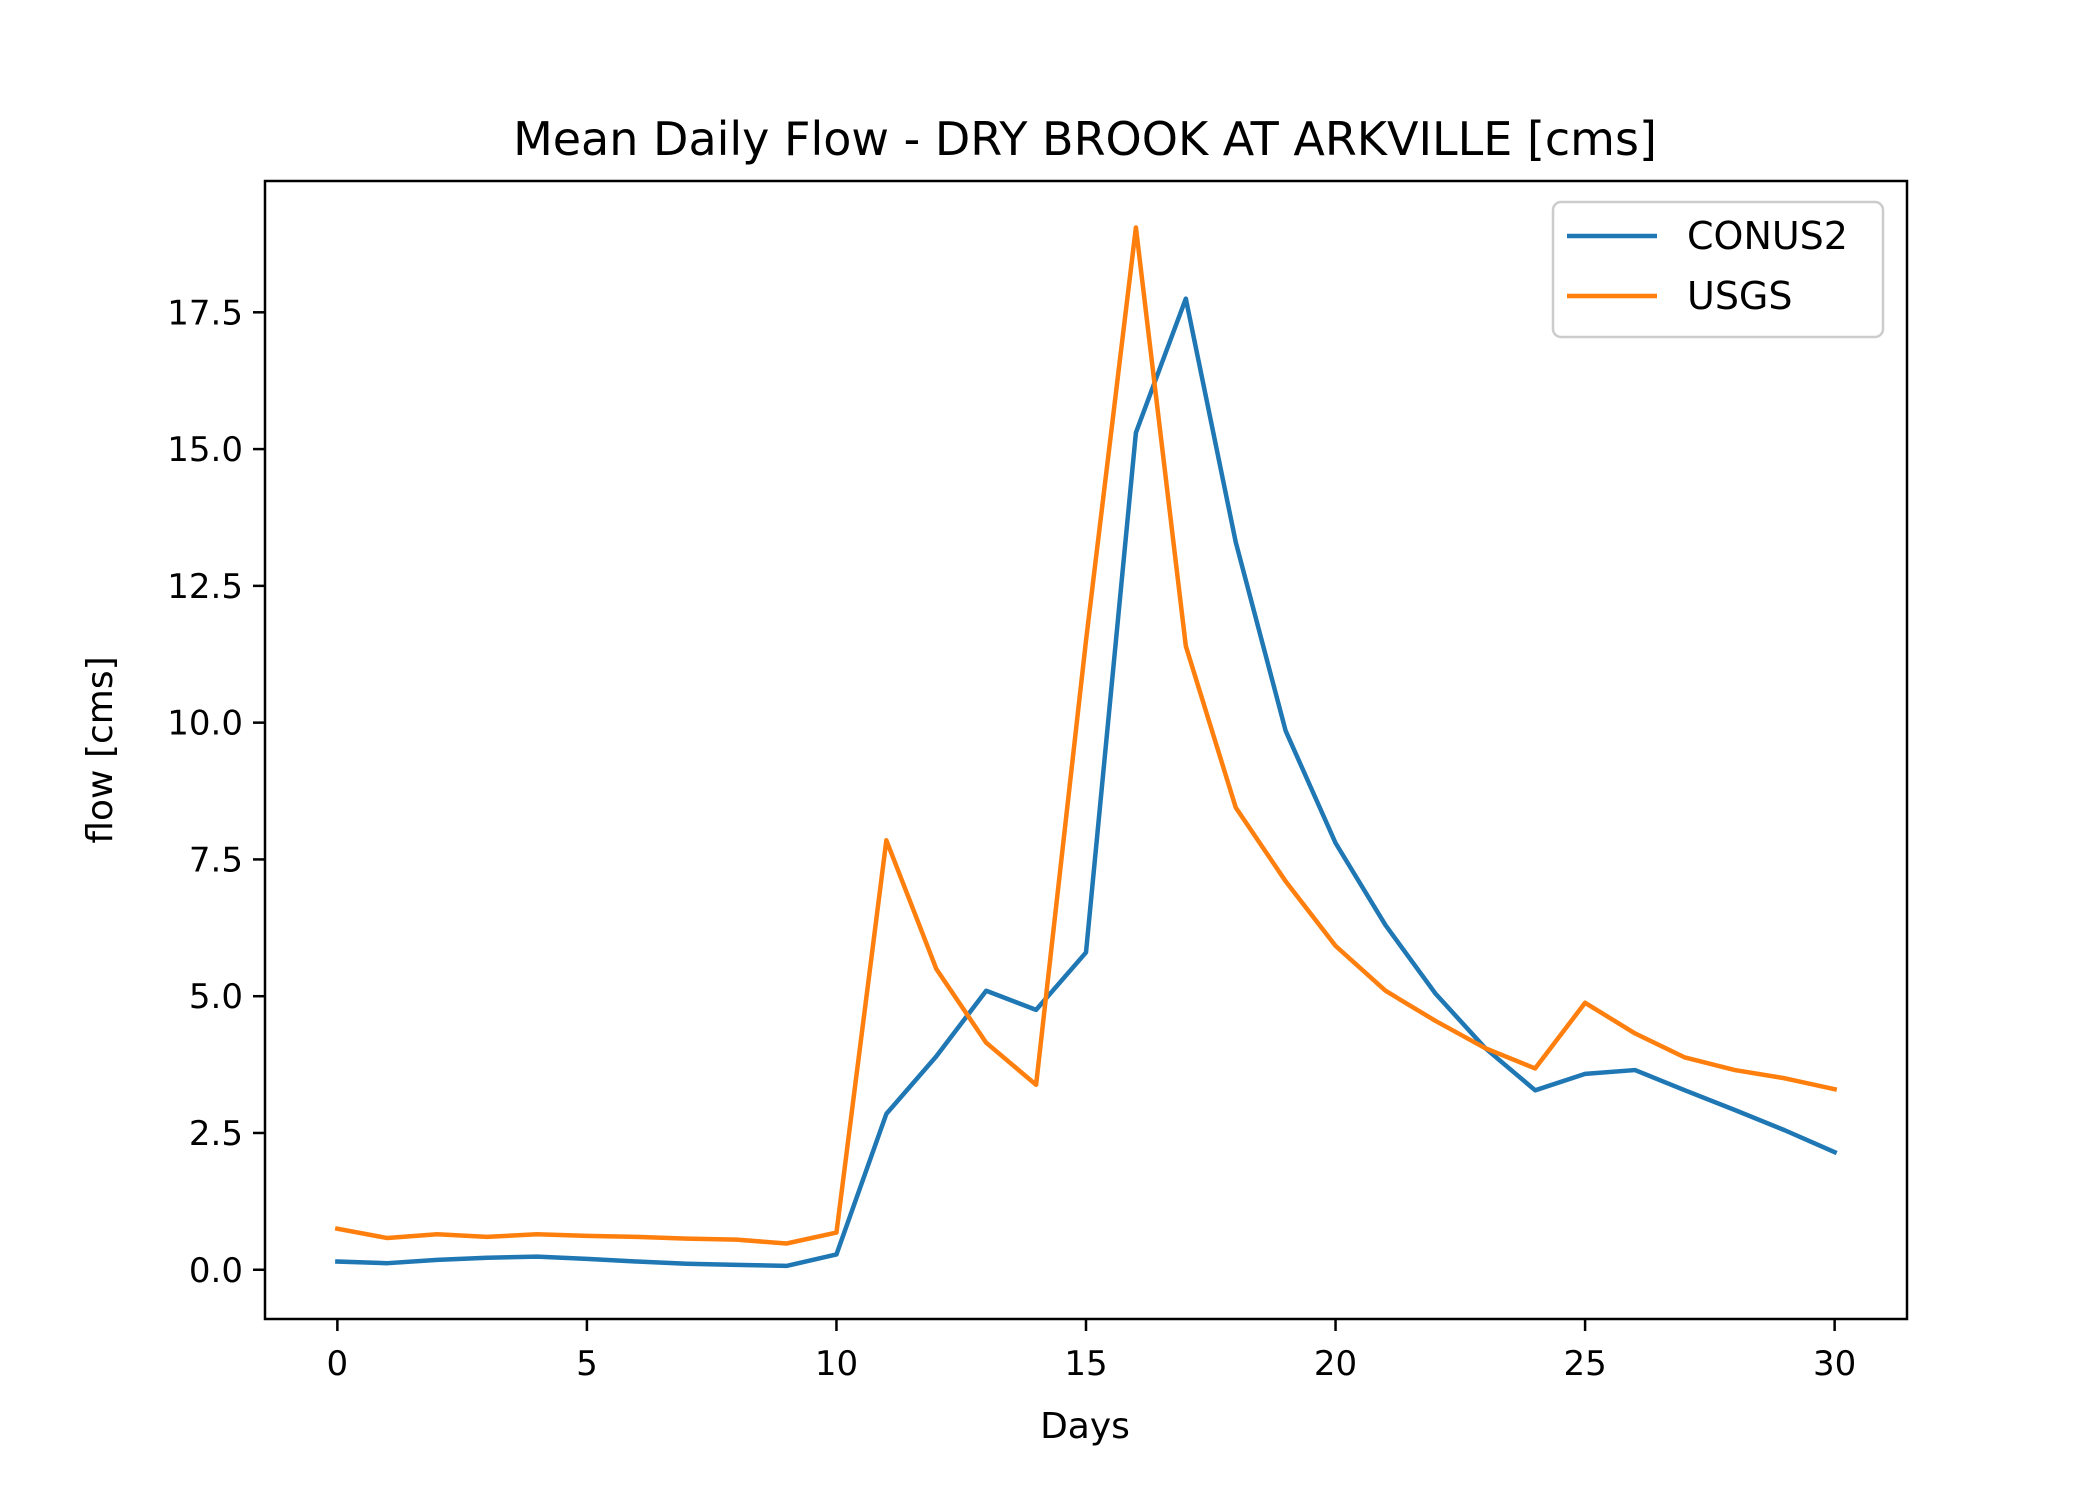 This screenshot has width=2100, height=1500. I want to click on y-axis: 0.0 2.5 5.0 7.5 10.0 12.5 15.0 17.5, so click(216, 792).